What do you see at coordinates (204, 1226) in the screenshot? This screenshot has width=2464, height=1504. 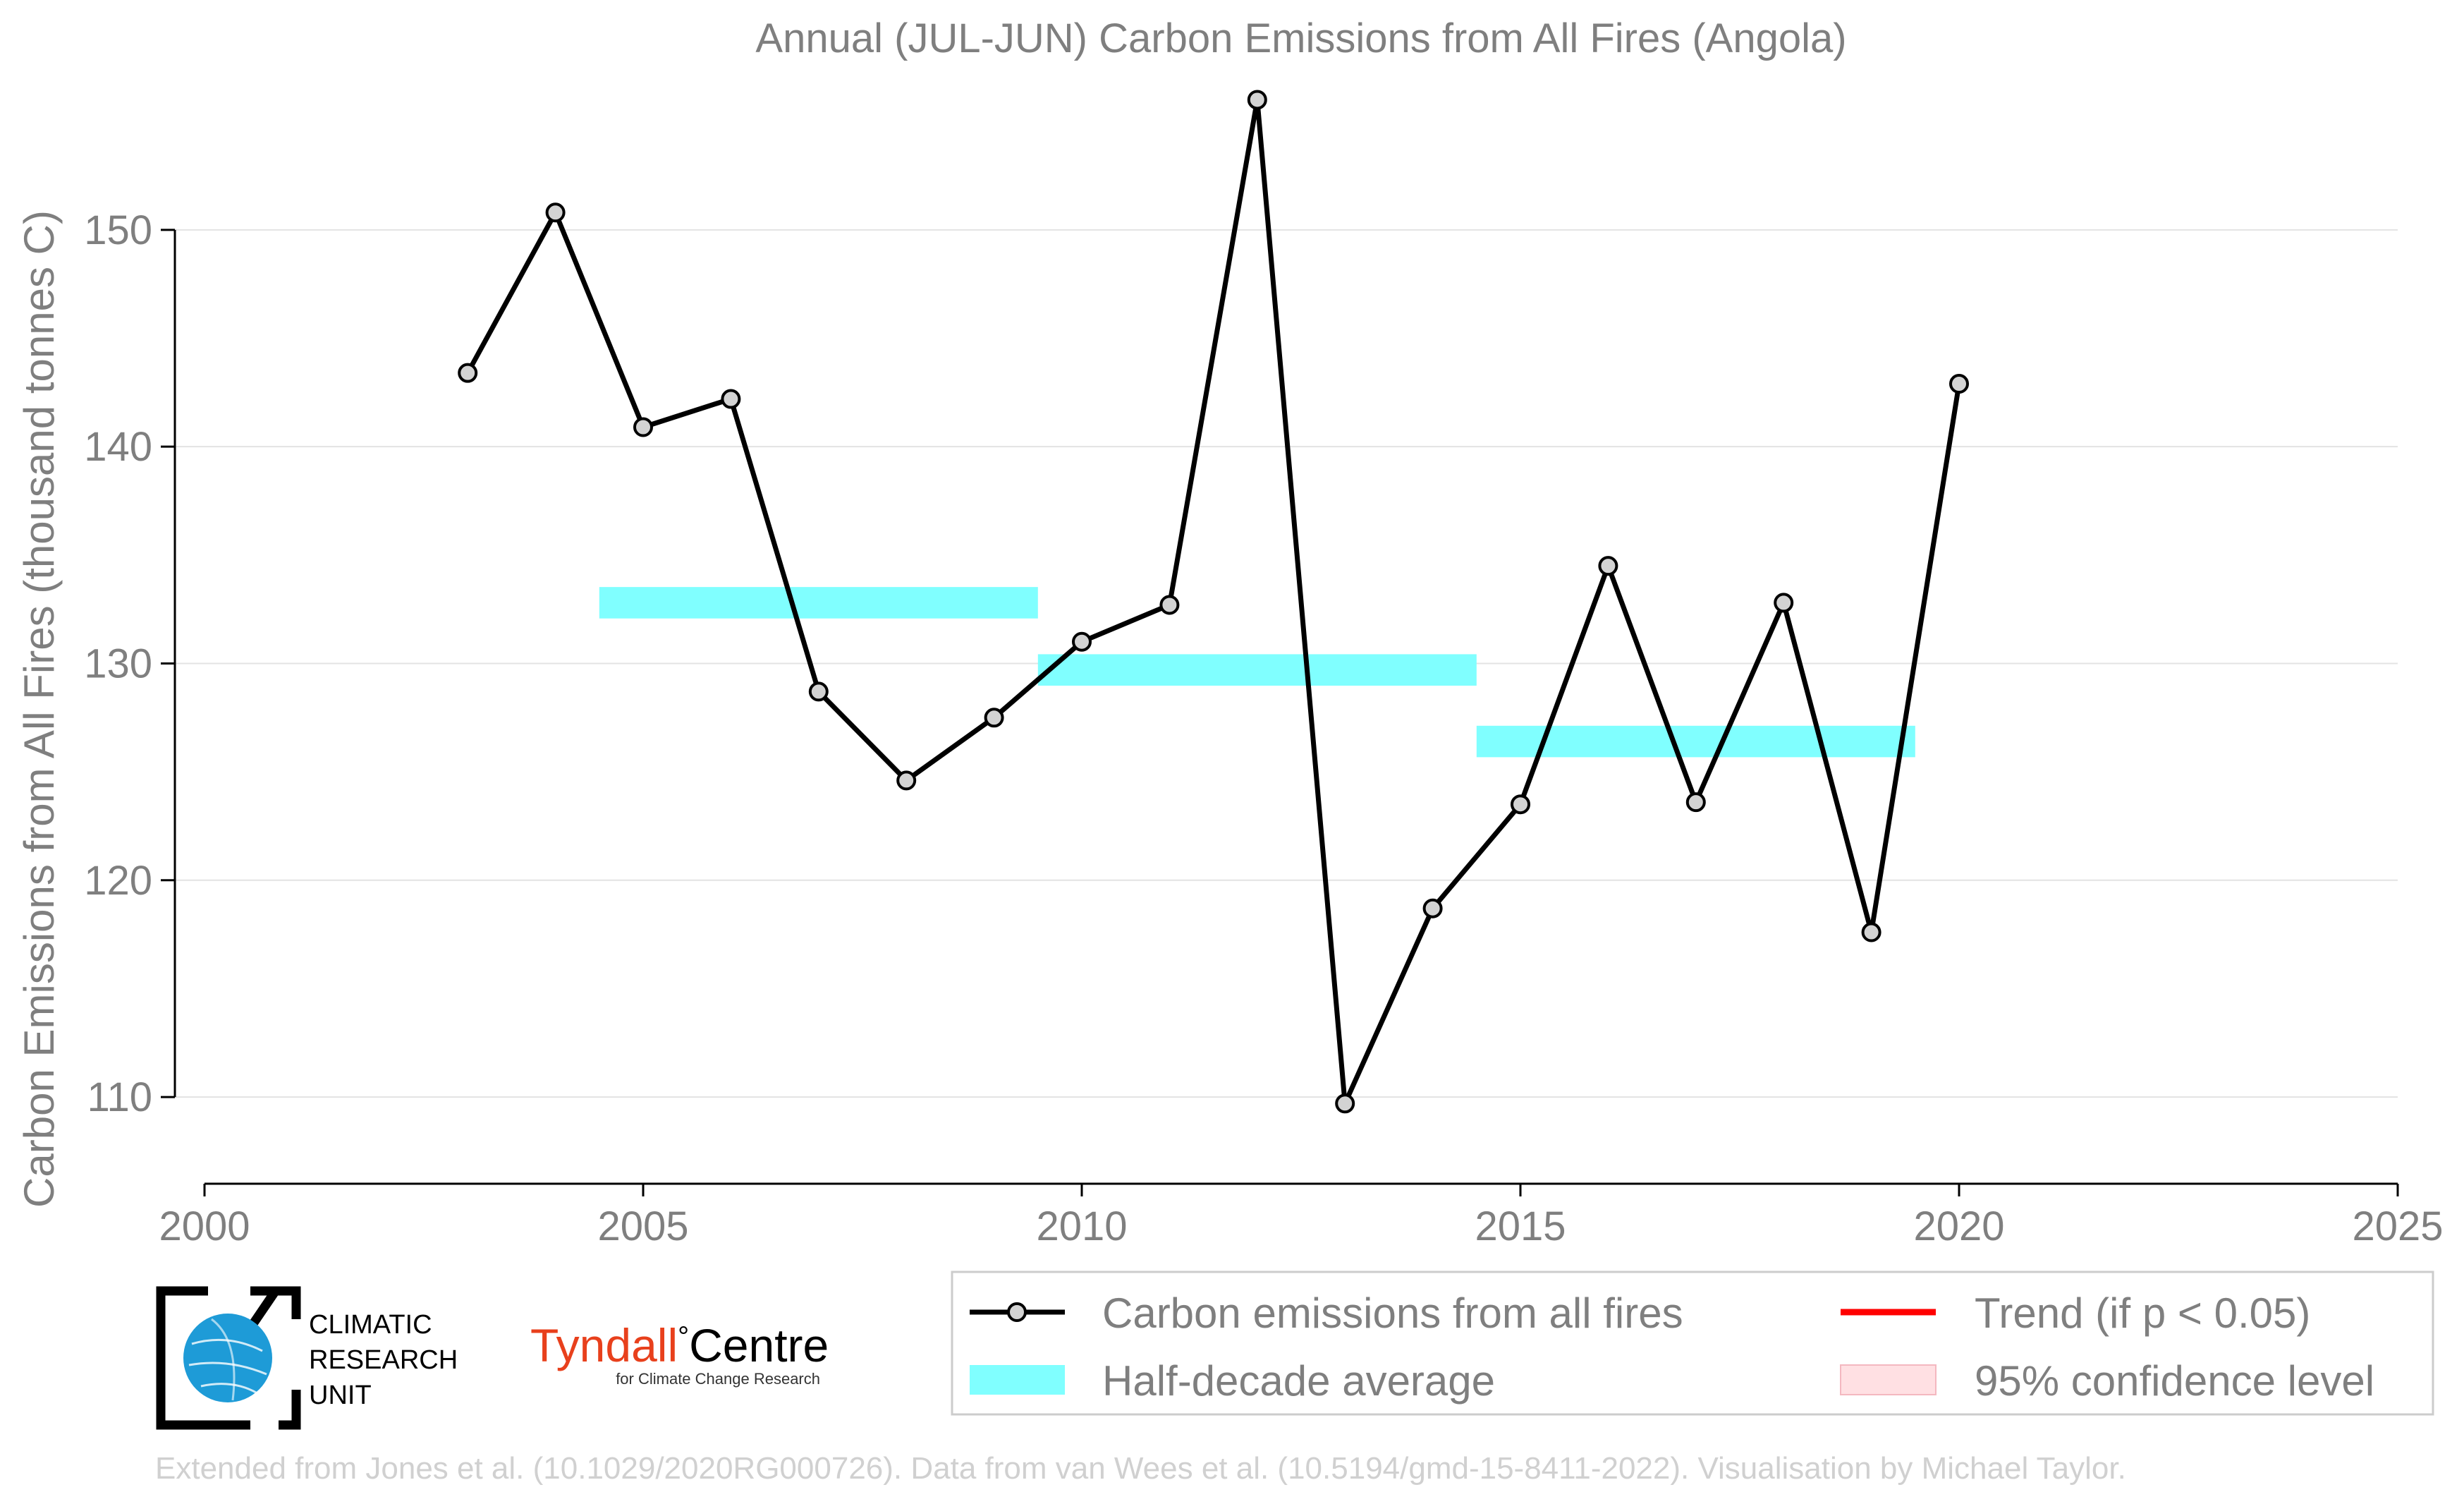 I see `x-tick-label-2000: 2000` at bounding box center [204, 1226].